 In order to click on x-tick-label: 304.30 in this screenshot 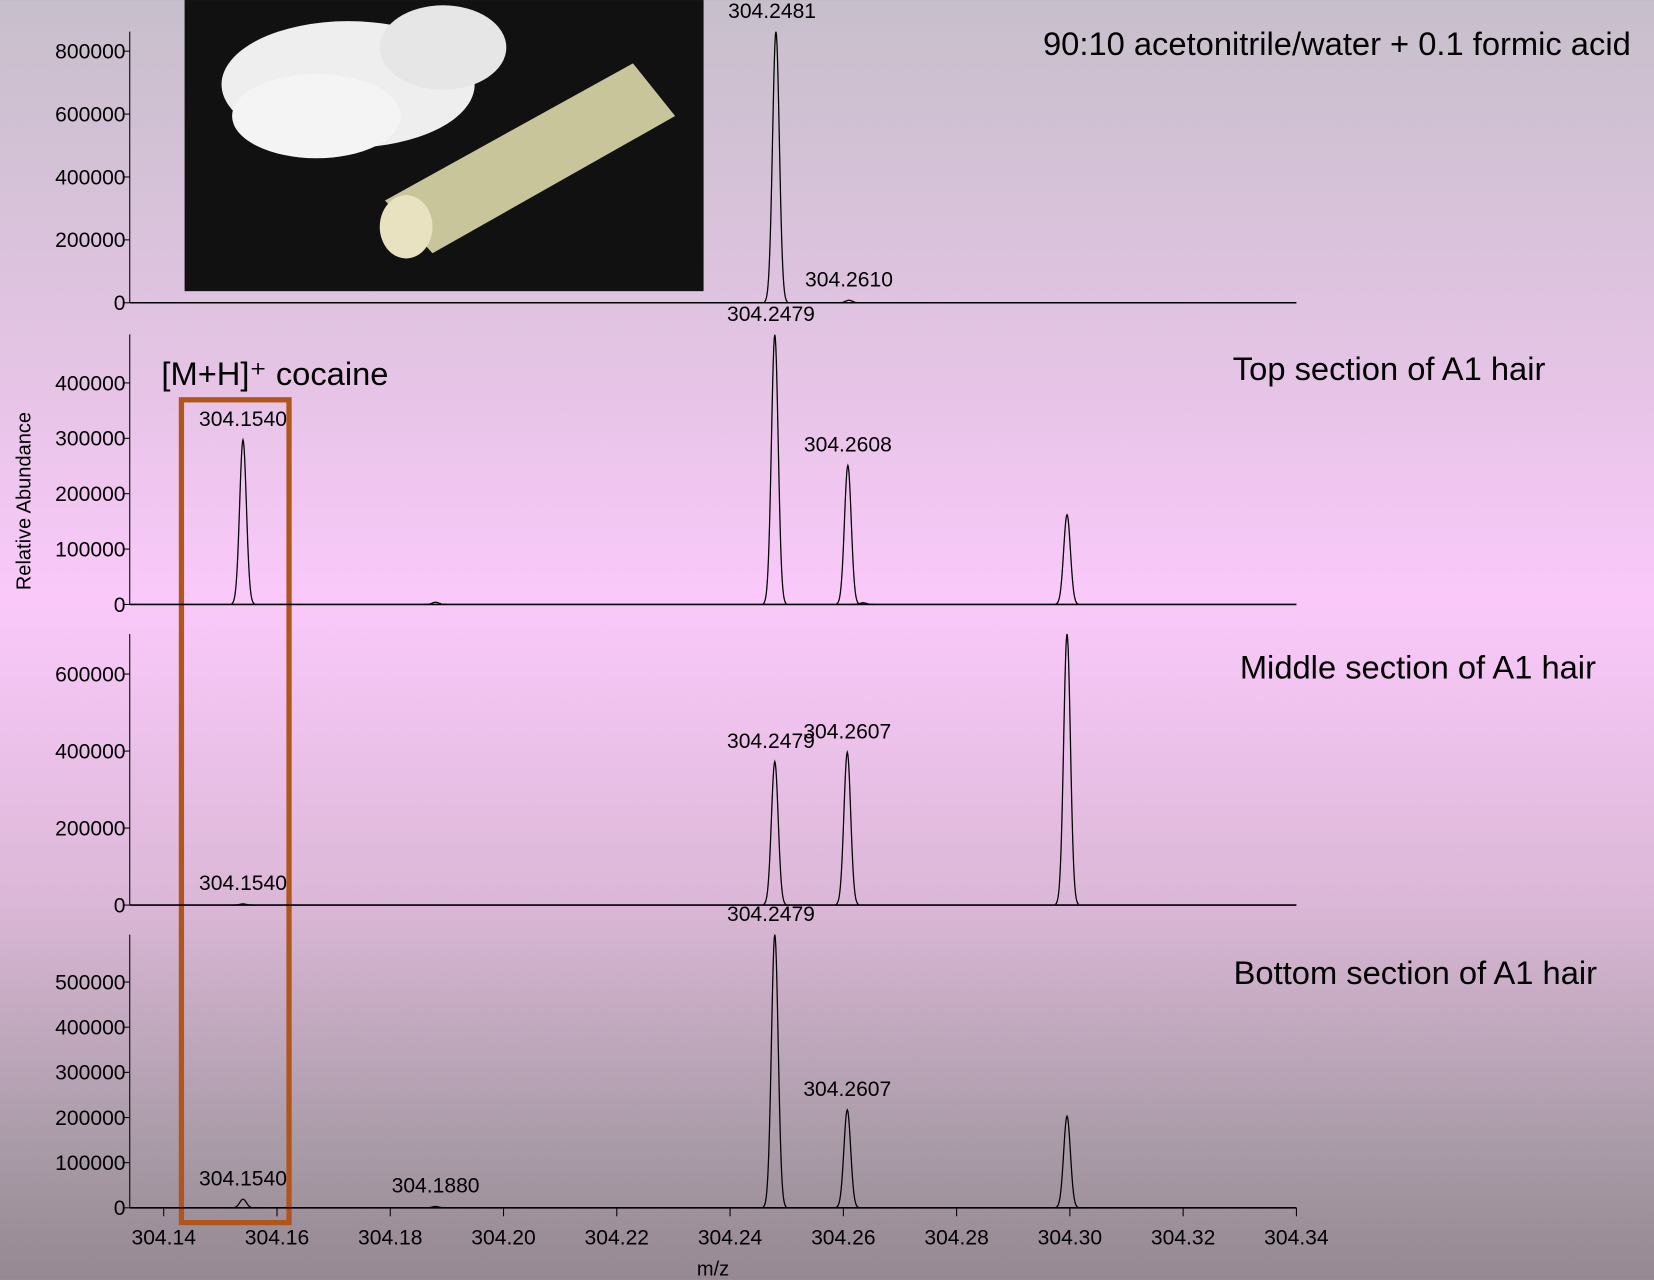, I will do `click(1070, 1238)`.